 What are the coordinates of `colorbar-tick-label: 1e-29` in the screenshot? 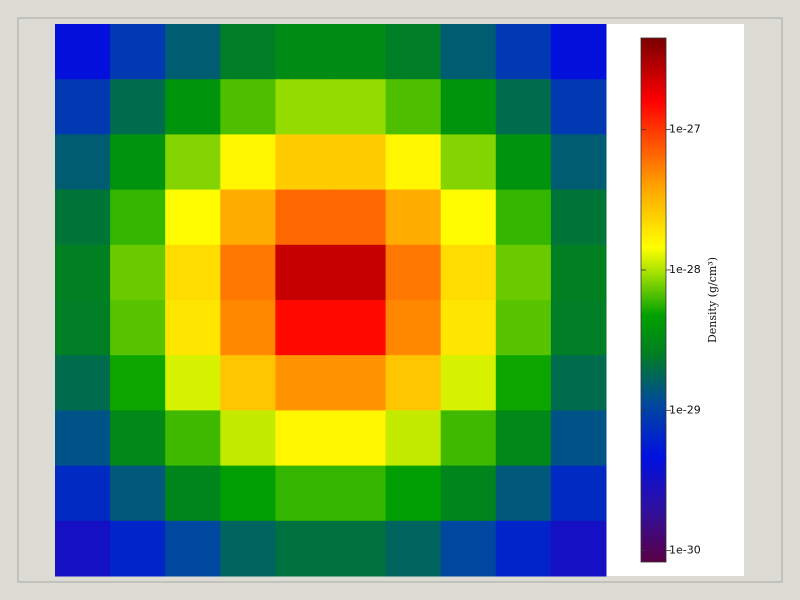 It's located at (685, 409).